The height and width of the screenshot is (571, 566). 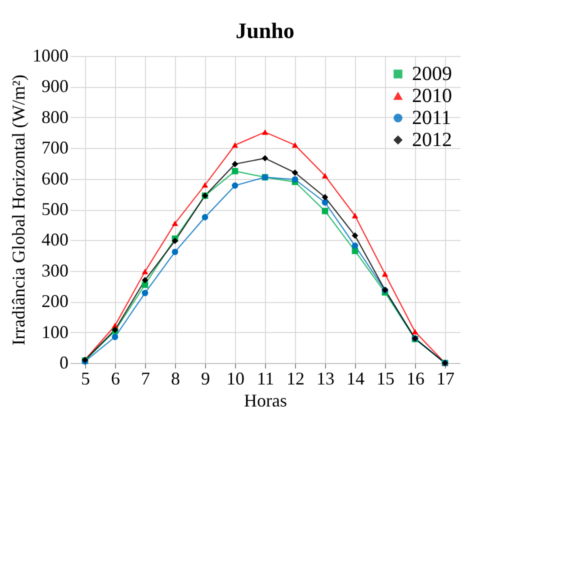 I want to click on legend-label: 2011, so click(x=432, y=118).